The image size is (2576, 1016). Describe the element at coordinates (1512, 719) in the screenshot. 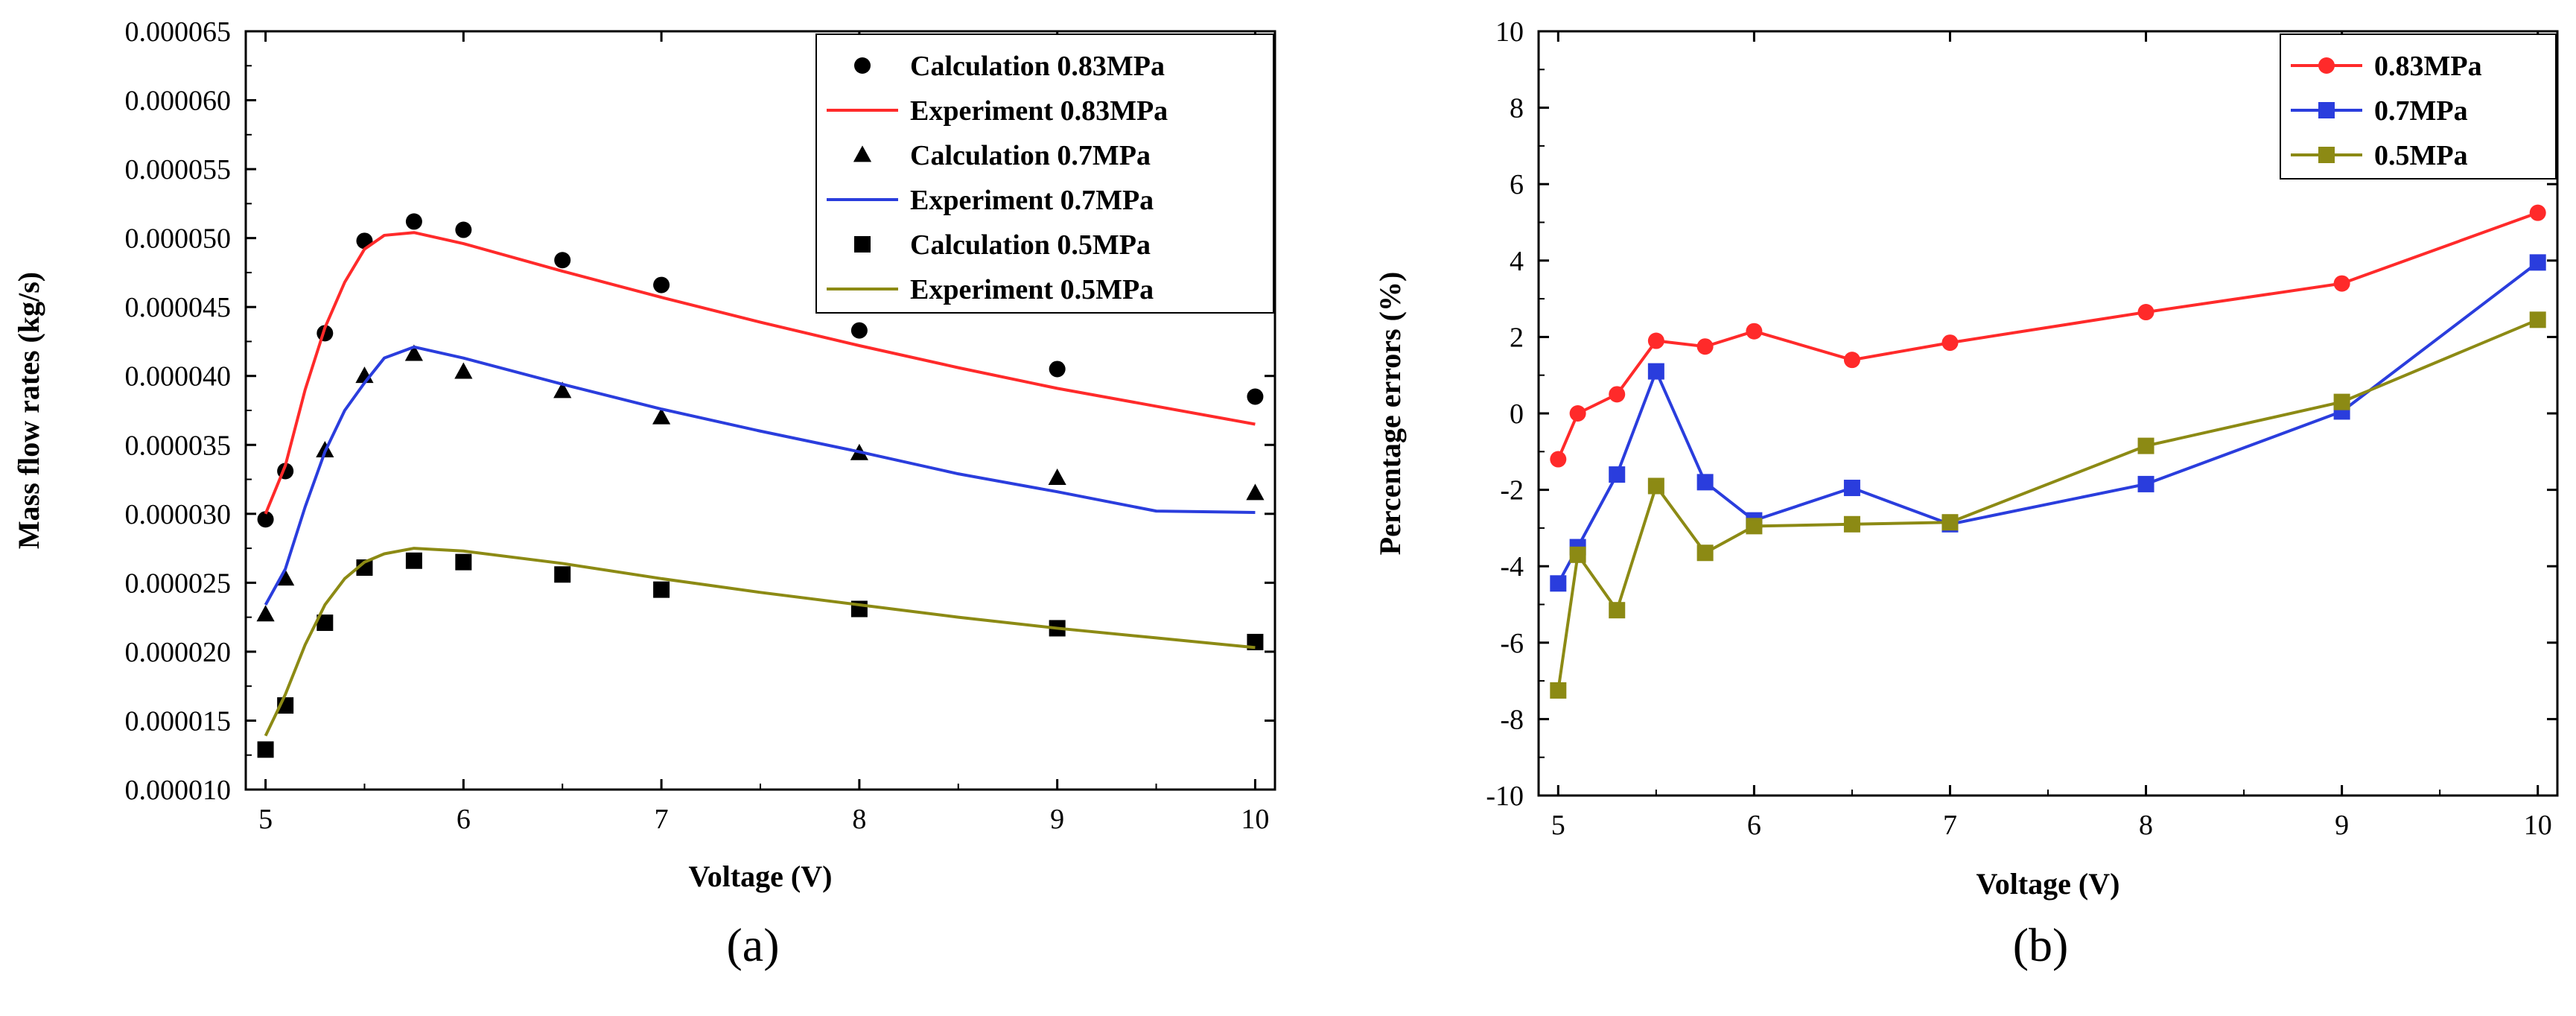

I see `y-tick-label: -8` at that location.